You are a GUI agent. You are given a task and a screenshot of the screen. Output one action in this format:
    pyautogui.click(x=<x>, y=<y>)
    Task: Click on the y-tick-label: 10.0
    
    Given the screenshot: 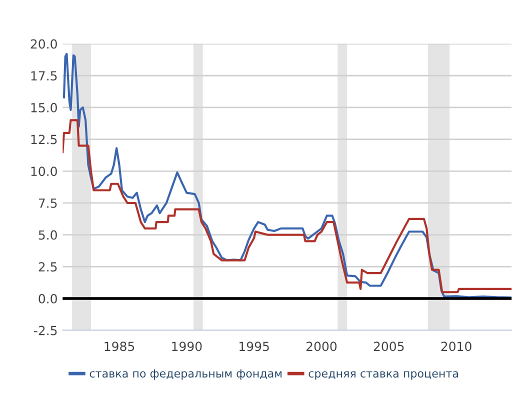 What is the action you would take?
    pyautogui.click(x=44, y=171)
    